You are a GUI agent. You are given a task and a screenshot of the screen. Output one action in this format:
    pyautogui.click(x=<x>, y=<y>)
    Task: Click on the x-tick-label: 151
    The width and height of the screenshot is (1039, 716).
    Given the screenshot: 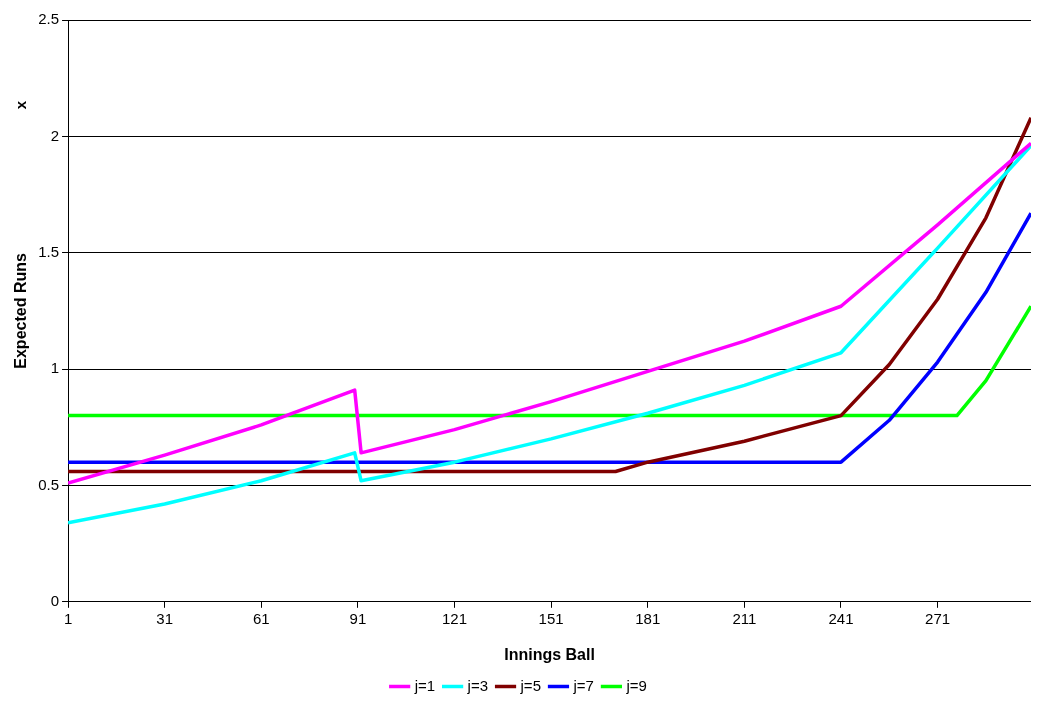 What is the action you would take?
    pyautogui.click(x=551, y=618)
    